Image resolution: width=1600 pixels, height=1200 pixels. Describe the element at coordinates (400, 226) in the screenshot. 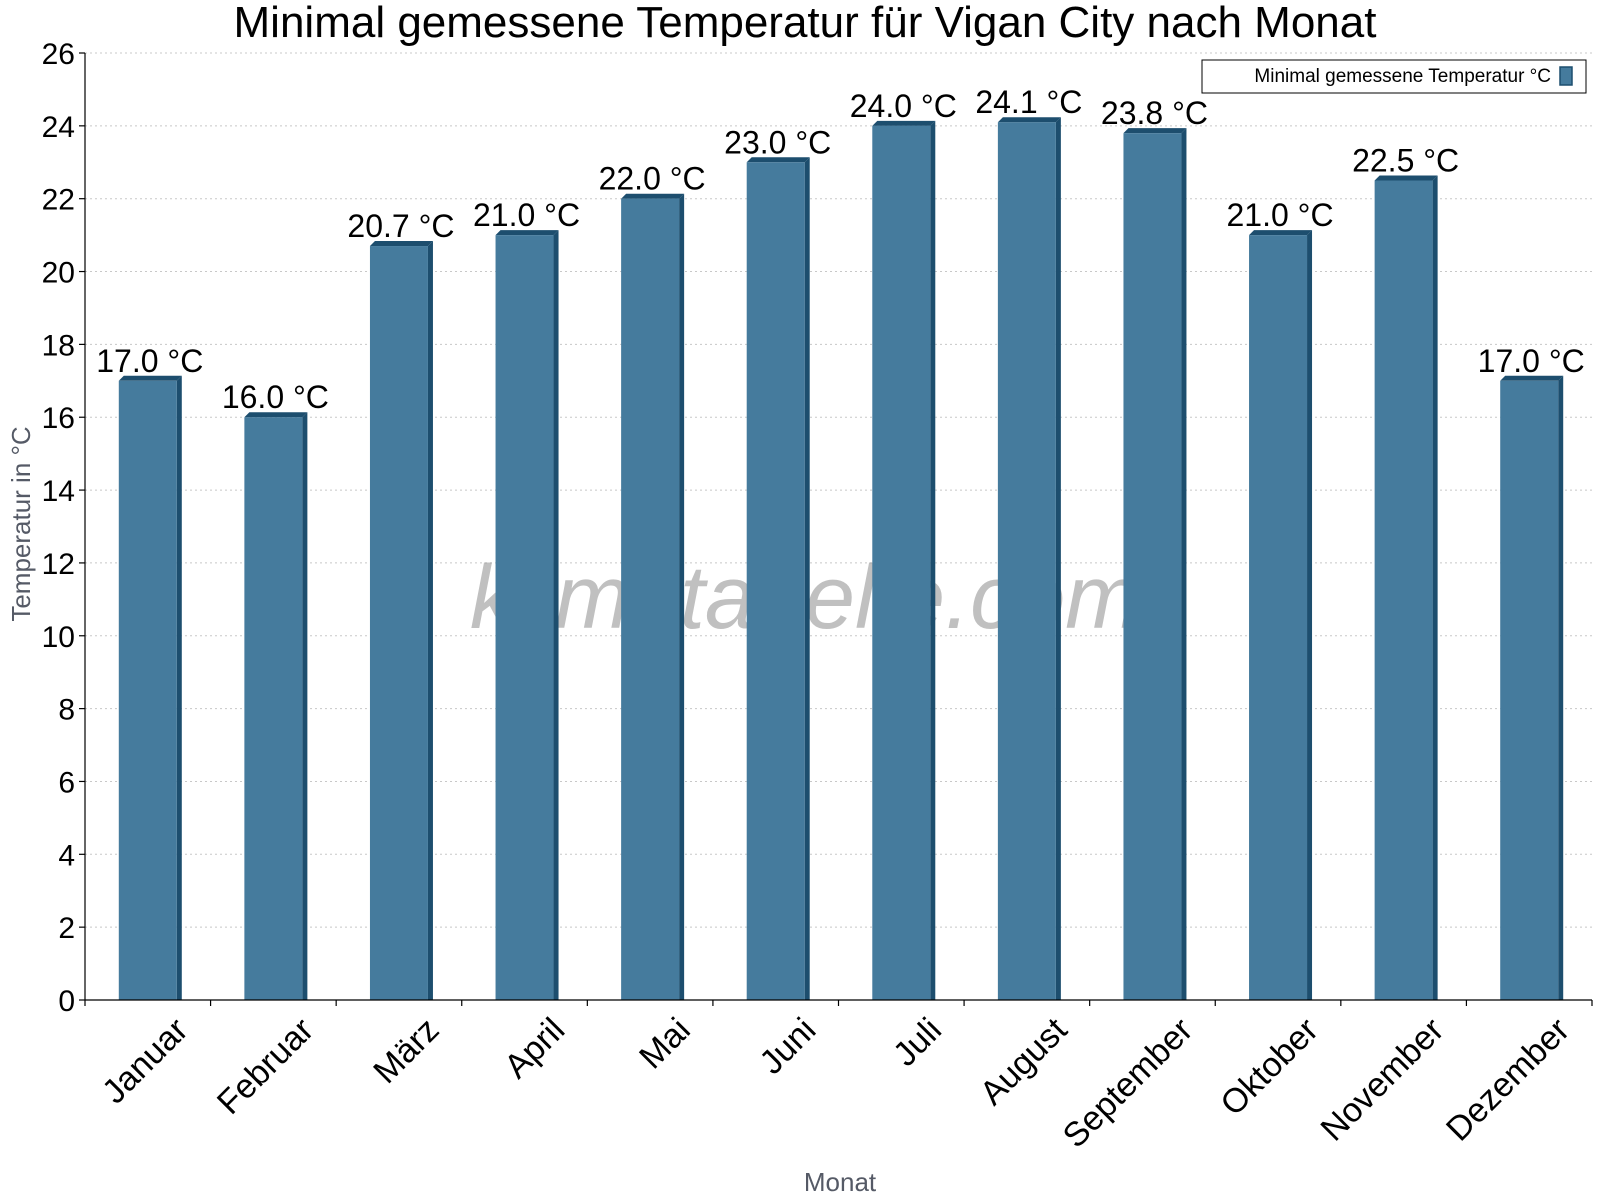

I see `data-label: 20.7 °C` at that location.